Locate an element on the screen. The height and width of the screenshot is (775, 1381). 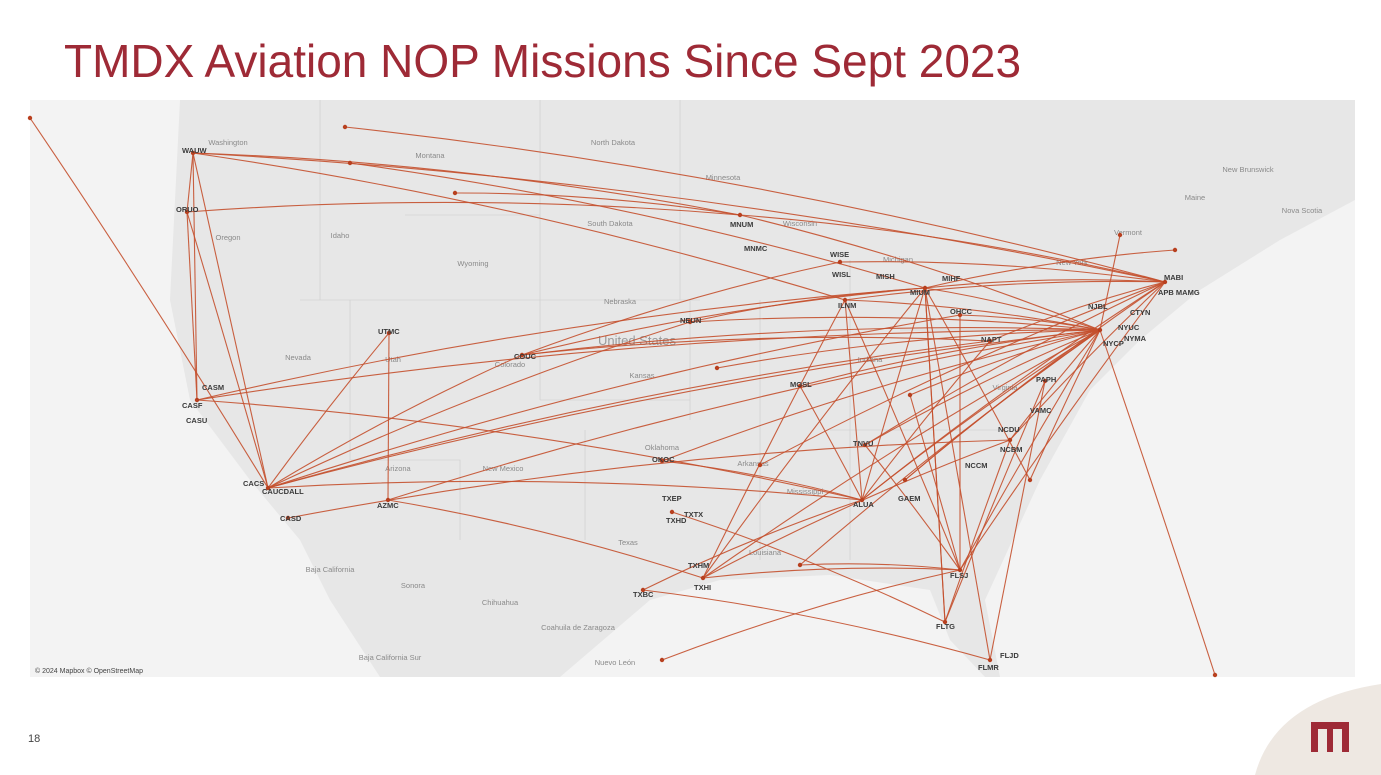
site-label: NEUN is located at coordinates (690, 320).